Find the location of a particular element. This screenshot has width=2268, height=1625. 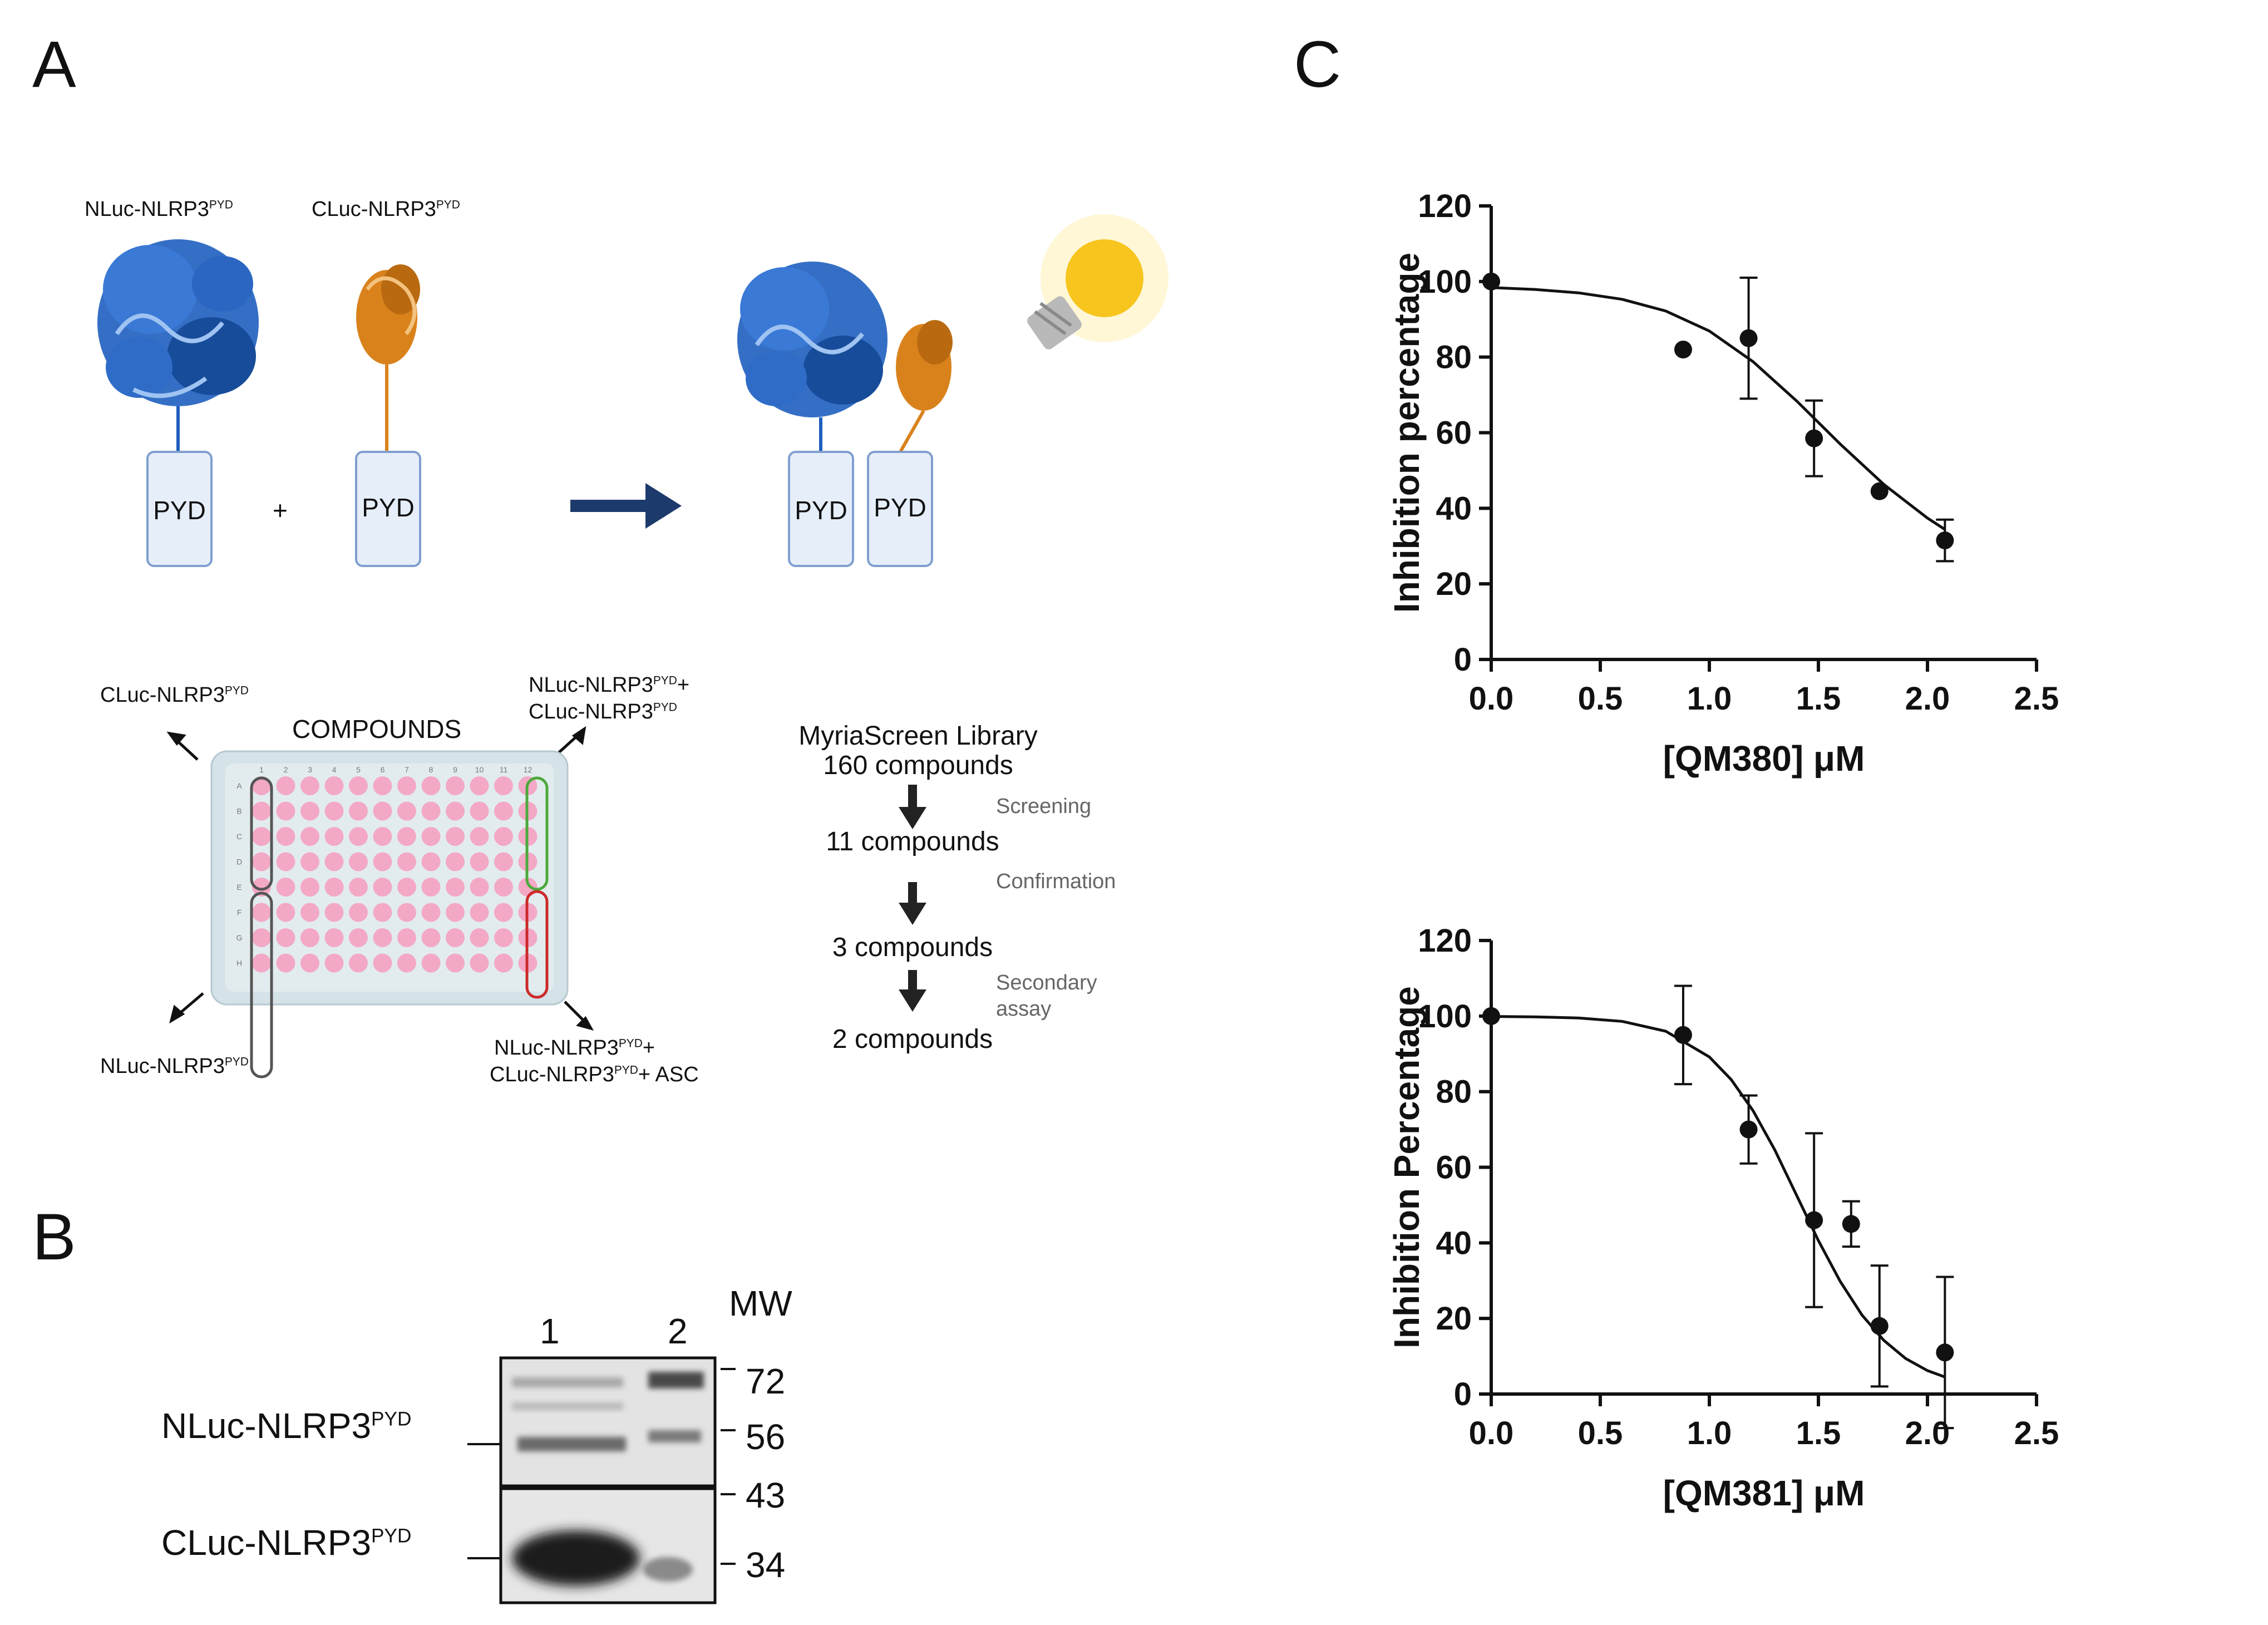

plate-pair-label-1: NLuc-NLRP3PYD+ is located at coordinates (609, 685).